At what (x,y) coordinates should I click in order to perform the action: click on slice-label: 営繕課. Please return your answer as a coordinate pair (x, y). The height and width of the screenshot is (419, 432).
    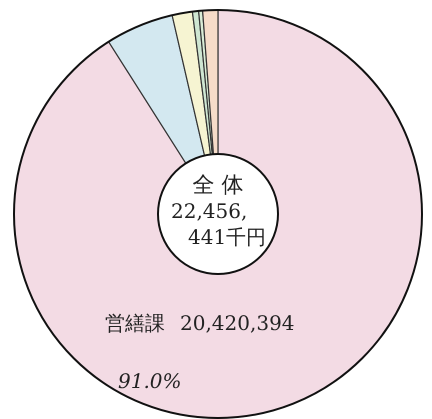
    Looking at the image, I should click on (135, 323).